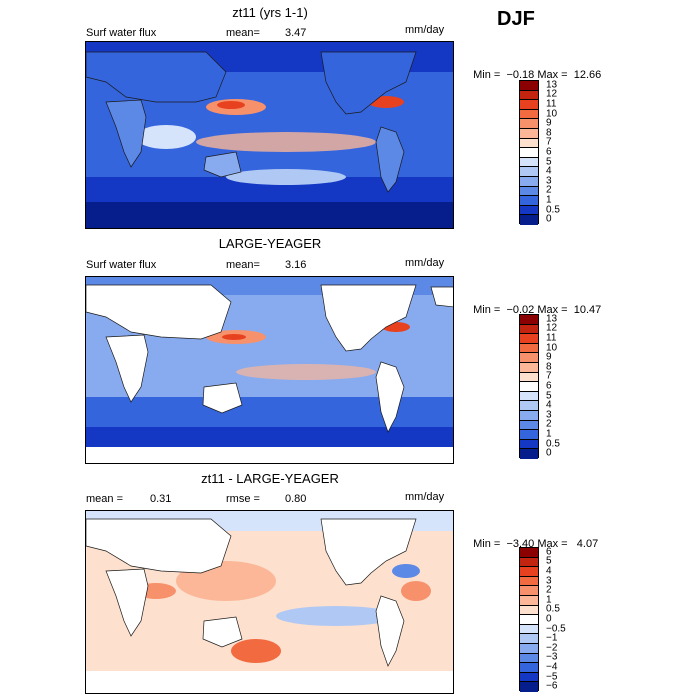  Describe the element at coordinates (121, 33) in the screenshot. I see `panel1-variable-label: Surf water flux` at that location.